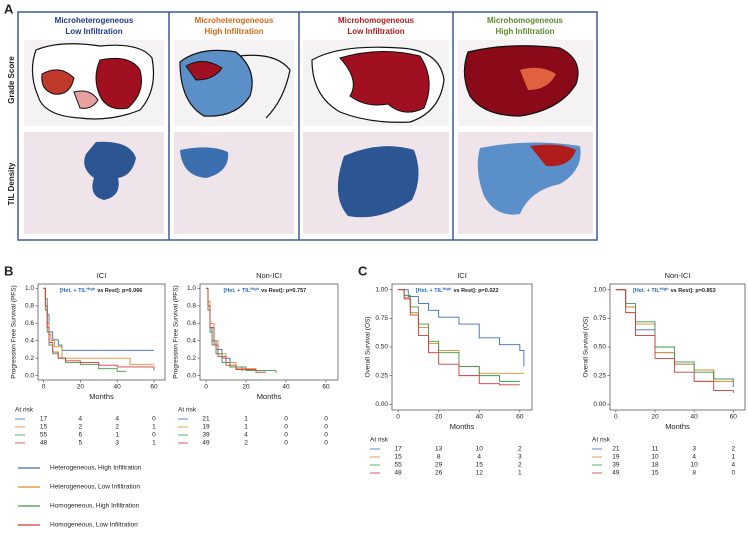 Image resolution: width=748 pixels, height=539 pixels. I want to click on at-risk-count: 6, so click(81, 435).